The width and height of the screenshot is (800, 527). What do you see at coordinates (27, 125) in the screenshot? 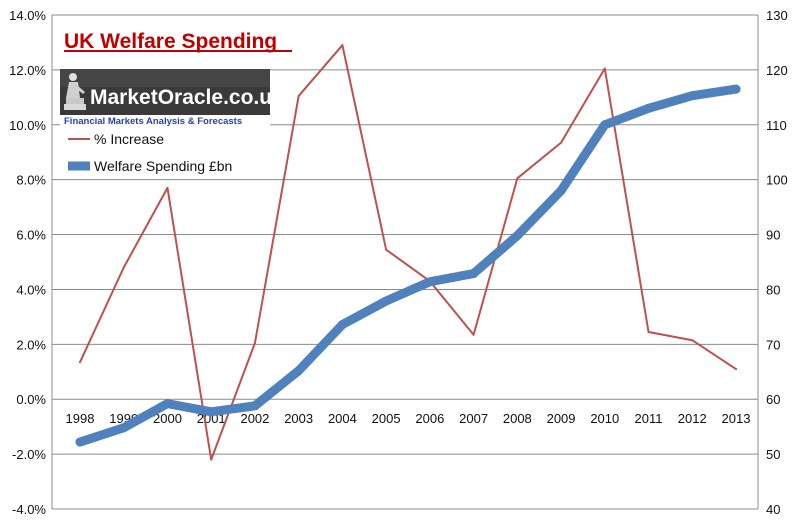
I see `y-left-tick-label: 10.0%` at bounding box center [27, 125].